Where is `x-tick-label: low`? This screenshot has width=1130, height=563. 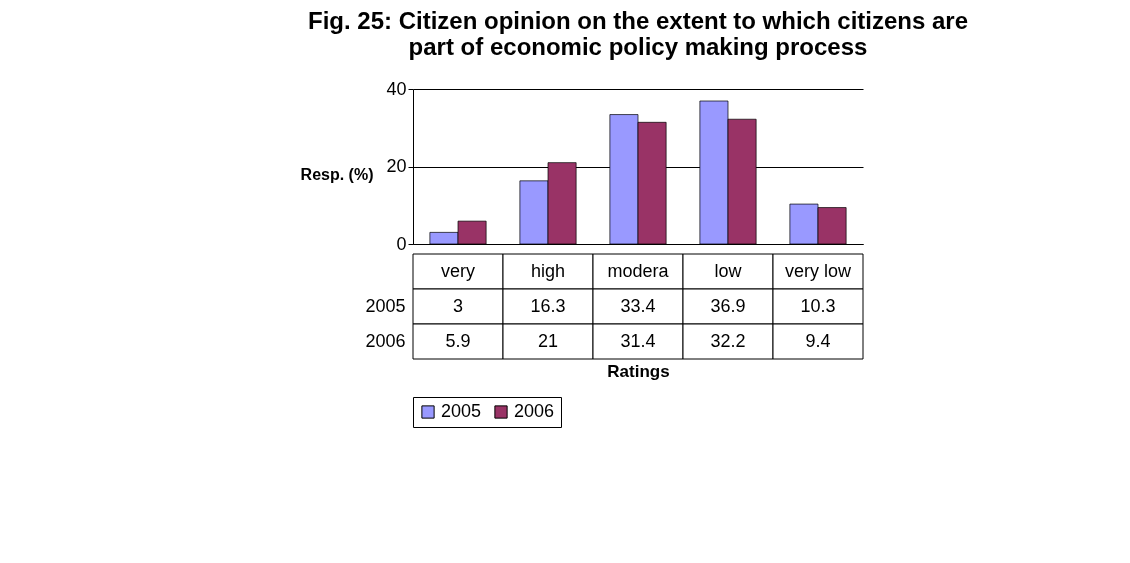
x-tick-label: low is located at coordinates (728, 270).